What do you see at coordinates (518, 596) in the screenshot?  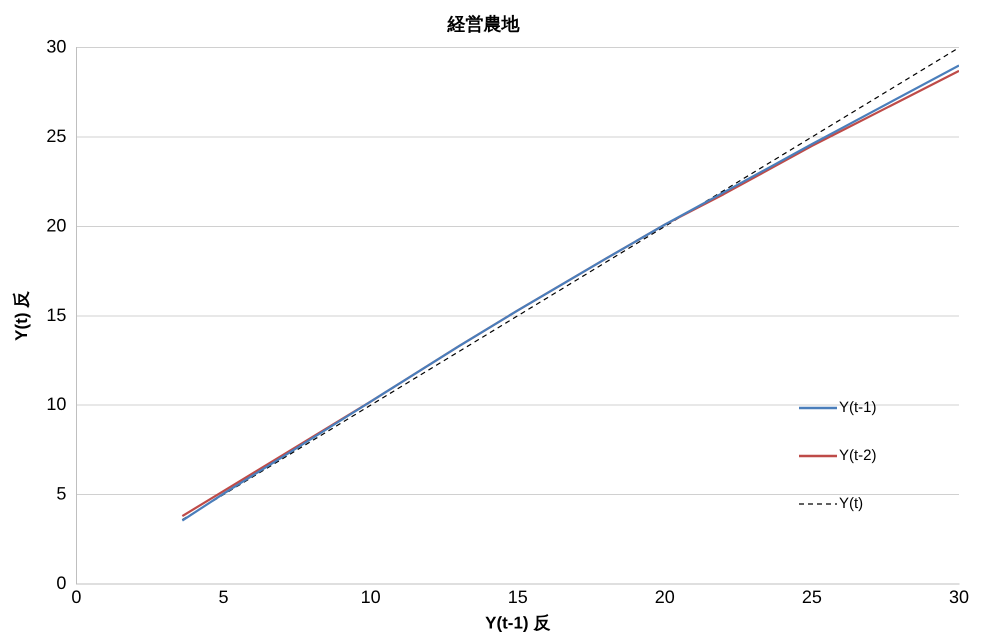 I see `x-tick-label: 15` at bounding box center [518, 596].